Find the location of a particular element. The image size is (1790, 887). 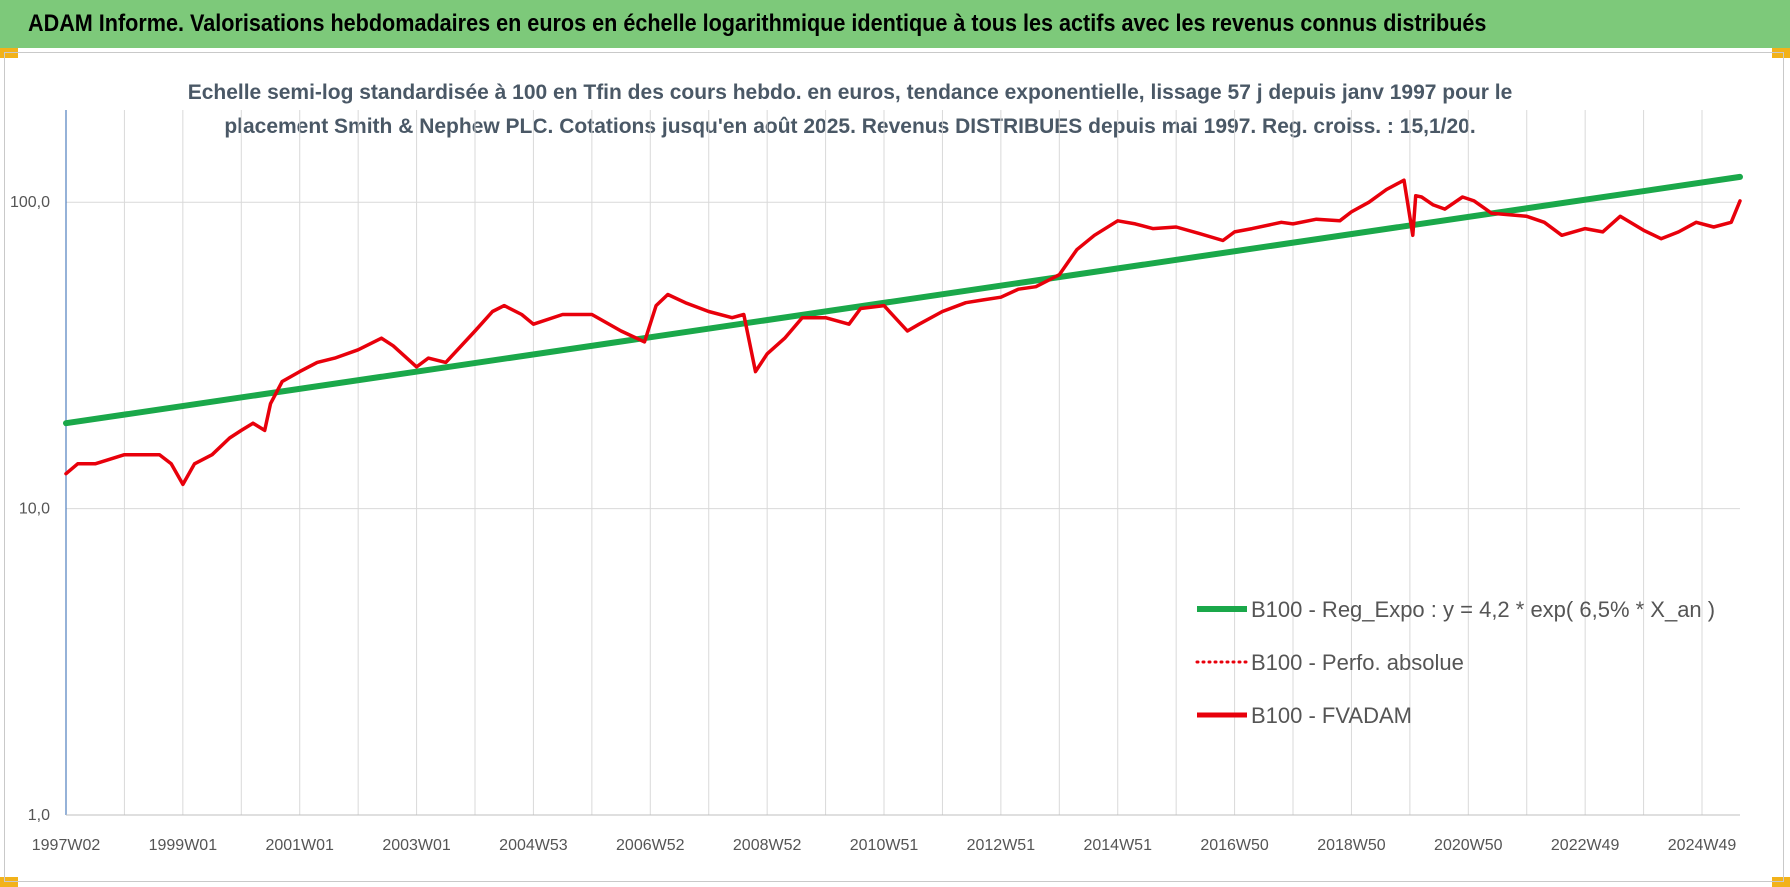

x-tick-label: 2008W52 is located at coordinates (767, 845).